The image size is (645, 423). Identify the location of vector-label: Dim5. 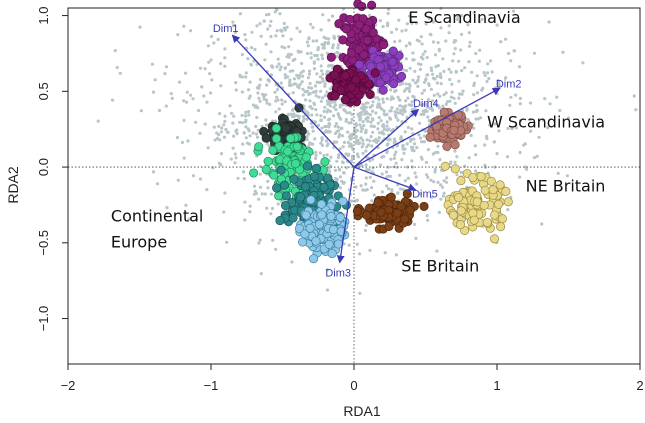
(425, 194).